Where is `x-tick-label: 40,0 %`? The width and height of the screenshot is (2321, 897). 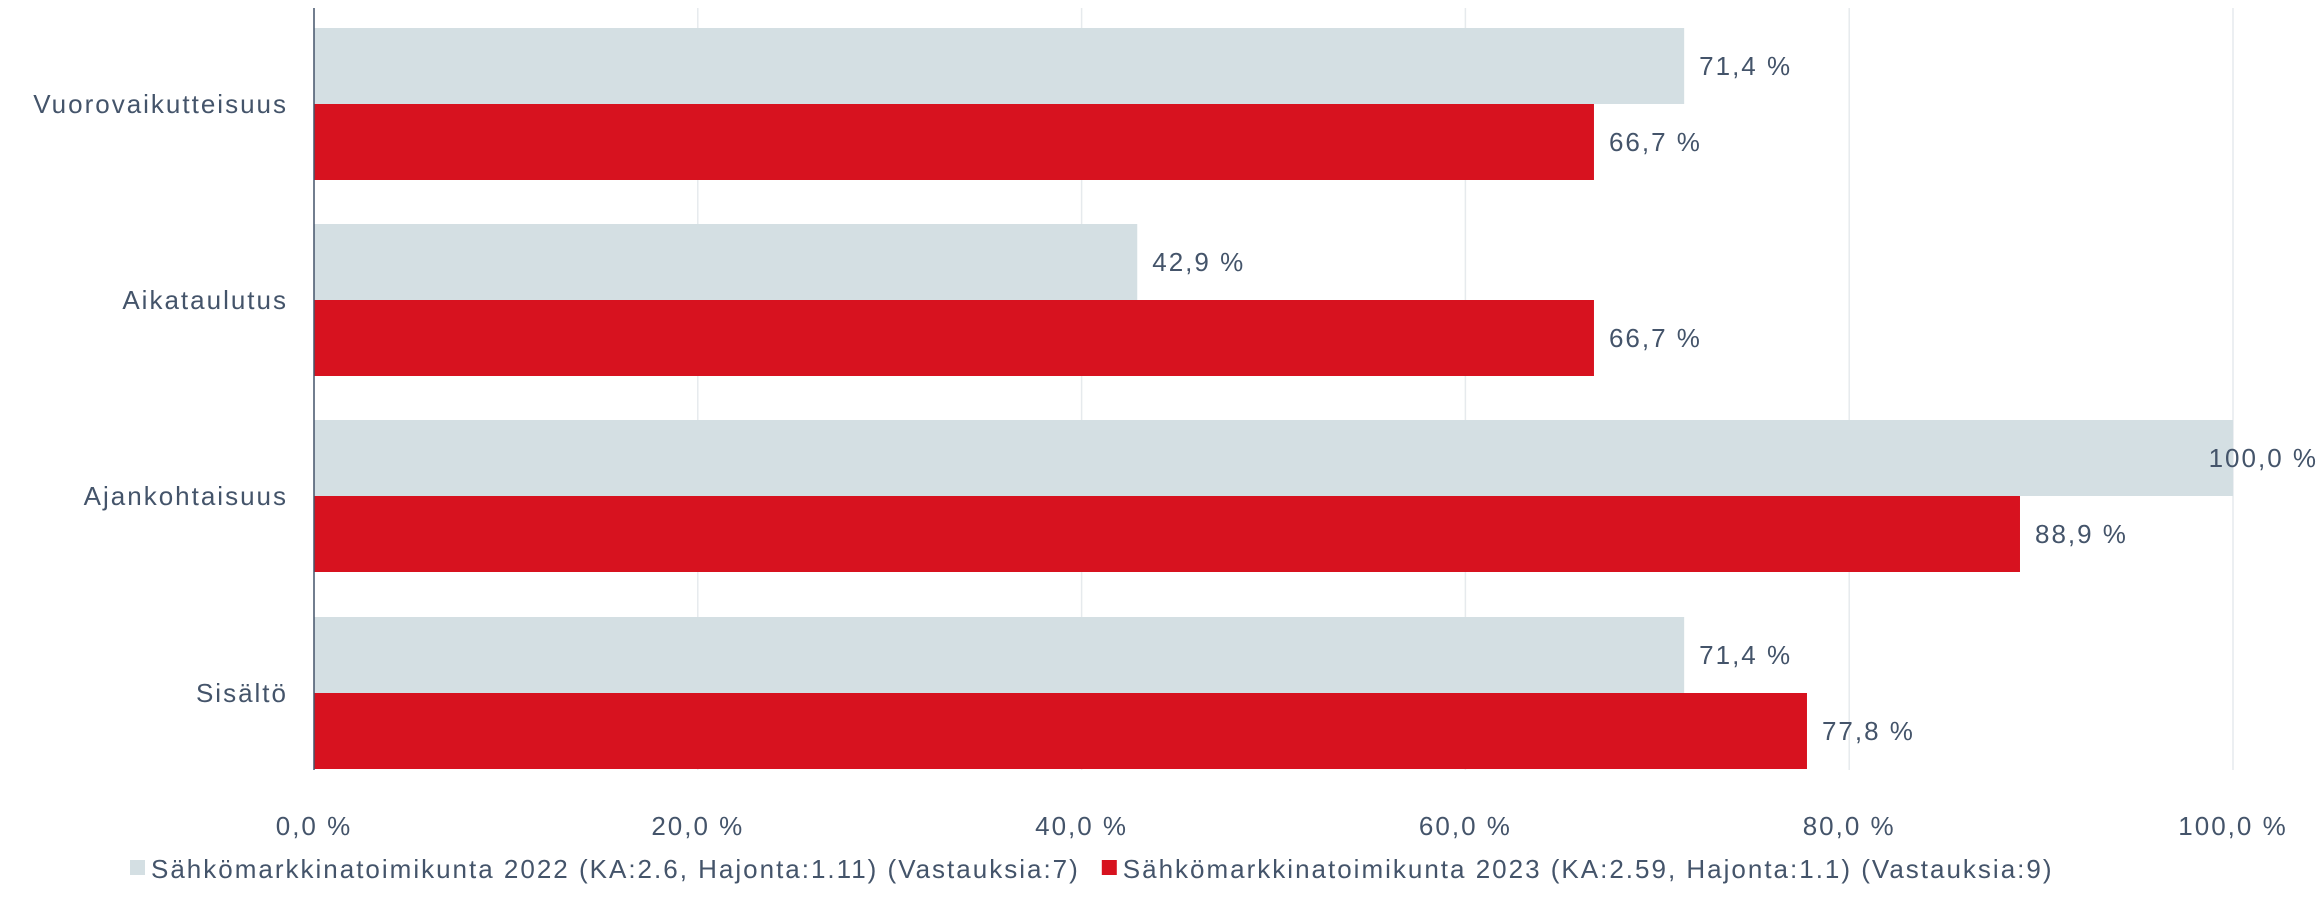 x-tick-label: 40,0 % is located at coordinates (1081, 826).